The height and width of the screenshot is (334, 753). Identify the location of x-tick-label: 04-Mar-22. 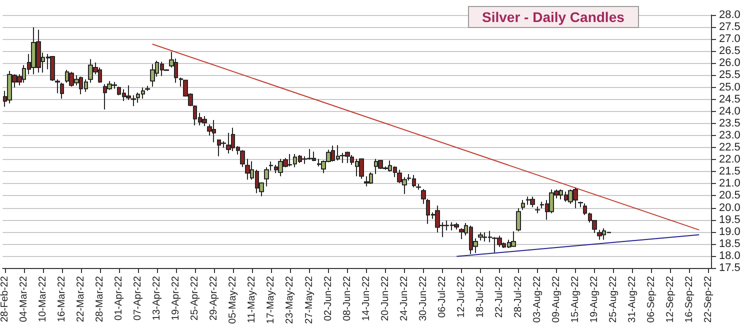
(24, 299).